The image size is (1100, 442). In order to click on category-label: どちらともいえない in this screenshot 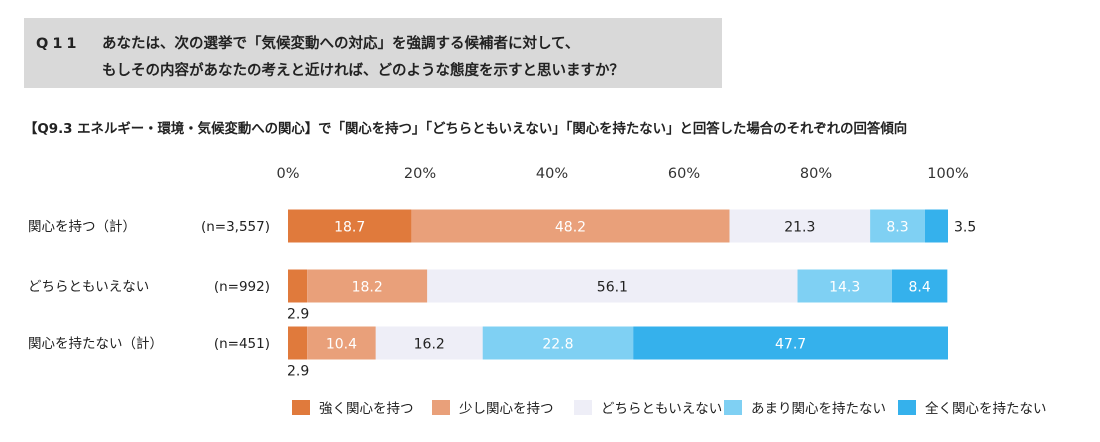, I will do `click(88, 287)`.